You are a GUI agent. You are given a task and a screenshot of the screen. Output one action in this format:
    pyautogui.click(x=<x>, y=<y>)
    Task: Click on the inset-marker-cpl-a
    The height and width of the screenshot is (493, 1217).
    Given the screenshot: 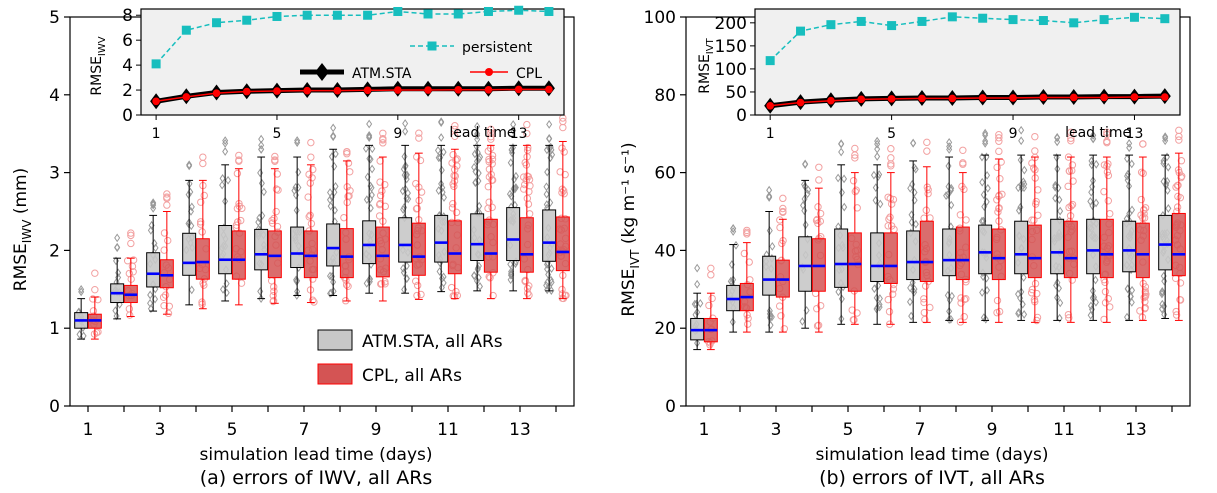 What is the action you would take?
    pyautogui.click(x=186, y=97)
    